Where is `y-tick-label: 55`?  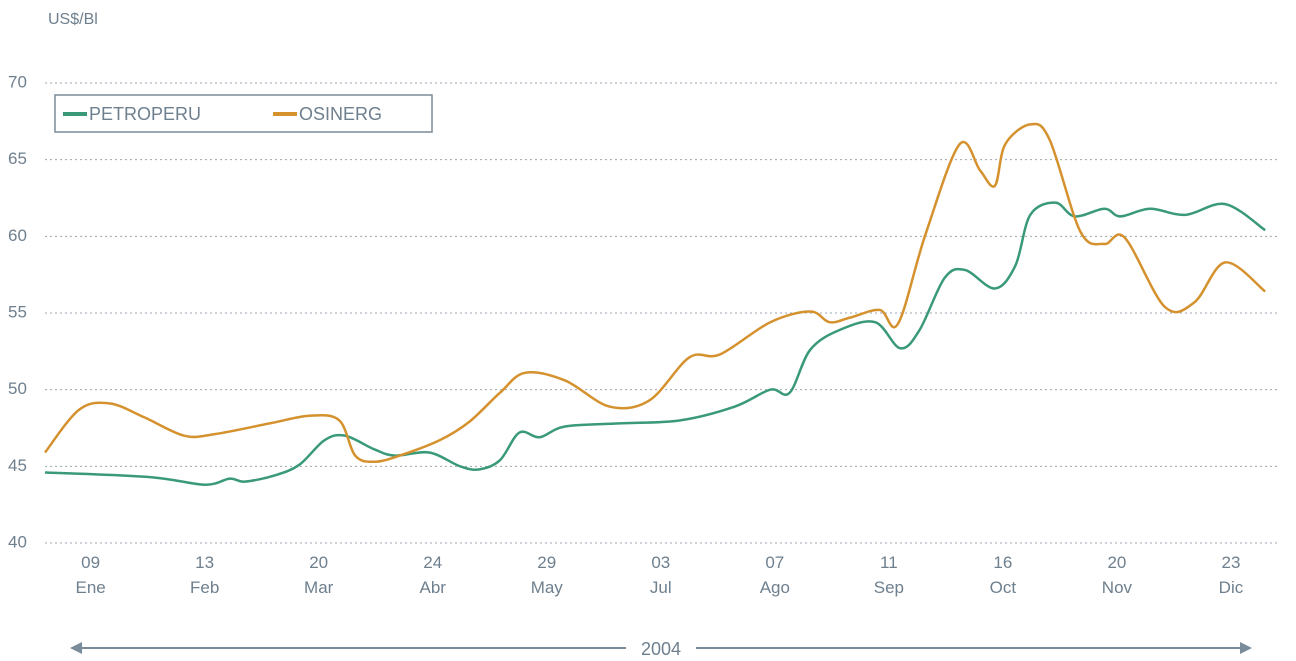
y-tick-label: 55 is located at coordinates (17, 311).